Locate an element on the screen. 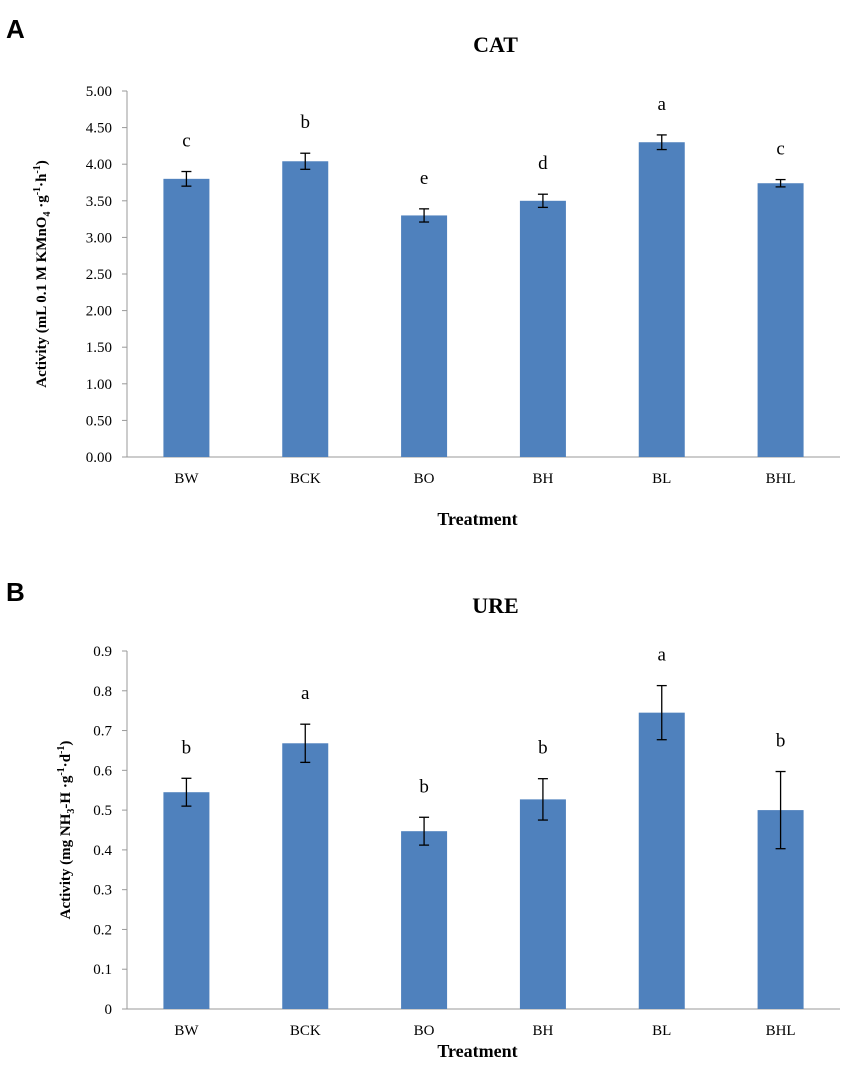 This screenshot has width=854, height=1067. y-axis-label-part: Activity (mg NH is located at coordinates (66, 866).